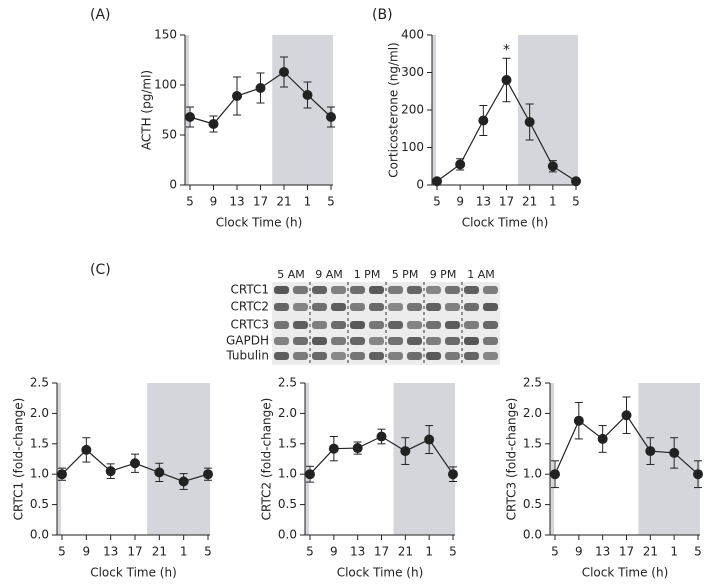 The height and width of the screenshot is (584, 709). What do you see at coordinates (512, 459) in the screenshot?
I see `y-axis-label: CRTC3 (fold-change)` at bounding box center [512, 459].